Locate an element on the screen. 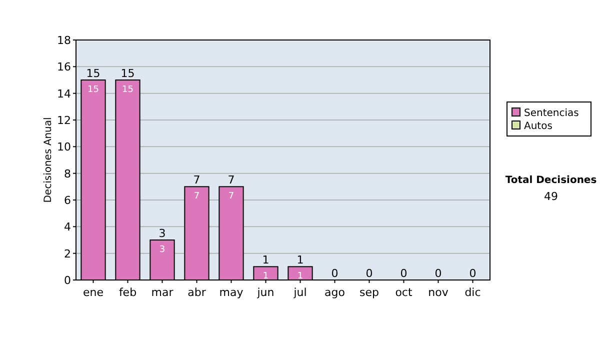 The height and width of the screenshot is (340, 600). total-label: 3 is located at coordinates (162, 233).